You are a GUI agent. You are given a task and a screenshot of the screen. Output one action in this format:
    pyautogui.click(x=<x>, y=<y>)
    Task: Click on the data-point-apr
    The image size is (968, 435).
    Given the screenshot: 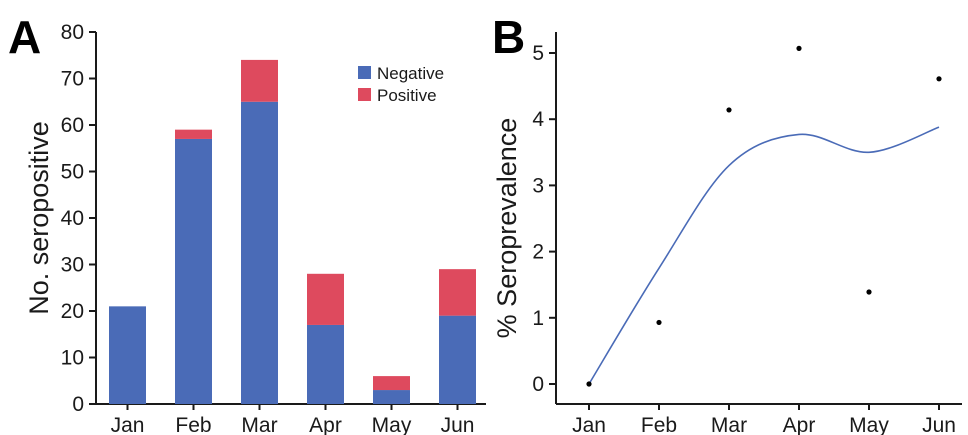 What is the action you would take?
    pyautogui.click(x=799, y=48)
    